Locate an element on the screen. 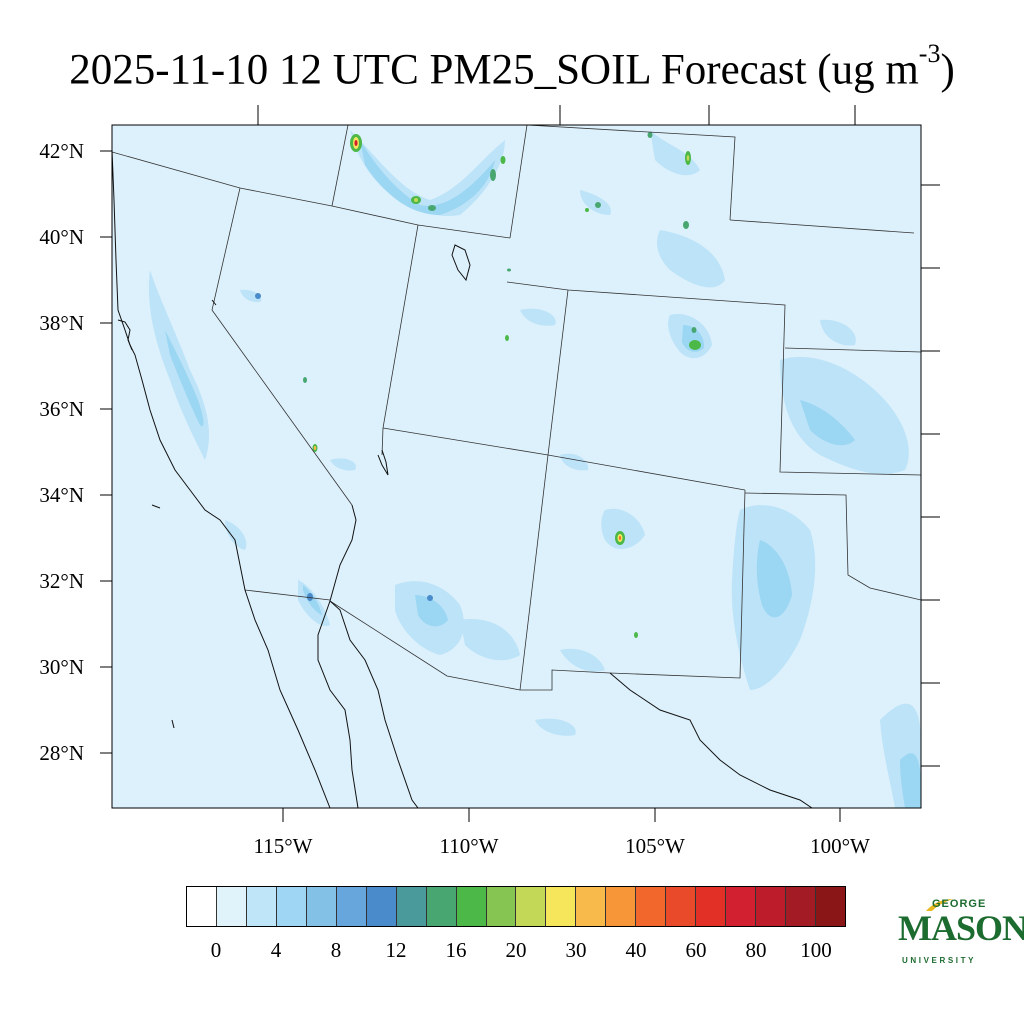  logo-swoosh-icon is located at coordinates (939, 905).